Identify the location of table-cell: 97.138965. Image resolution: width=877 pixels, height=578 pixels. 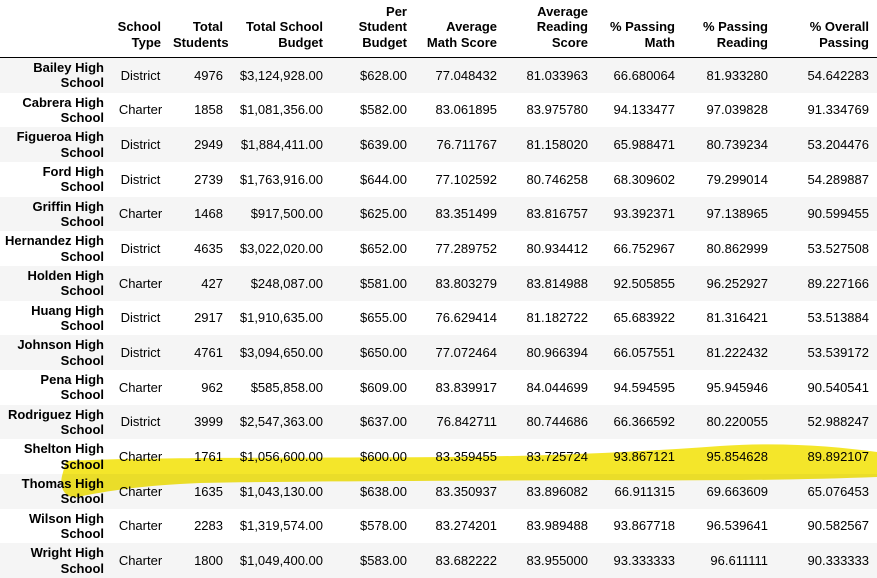
(737, 214).